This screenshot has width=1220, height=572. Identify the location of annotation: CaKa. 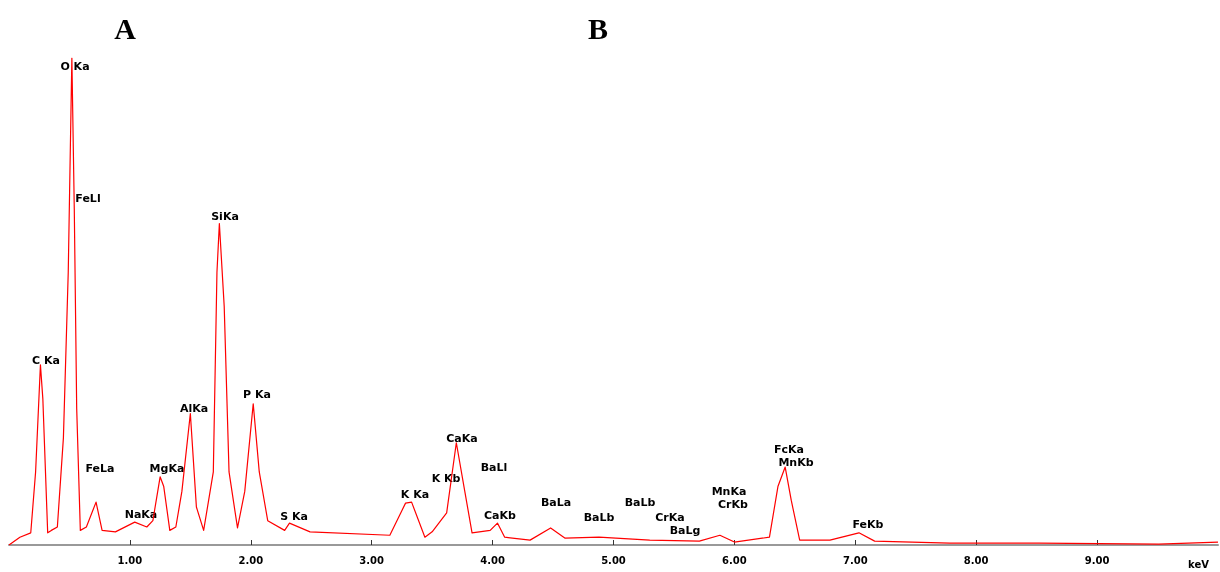
(462, 438).